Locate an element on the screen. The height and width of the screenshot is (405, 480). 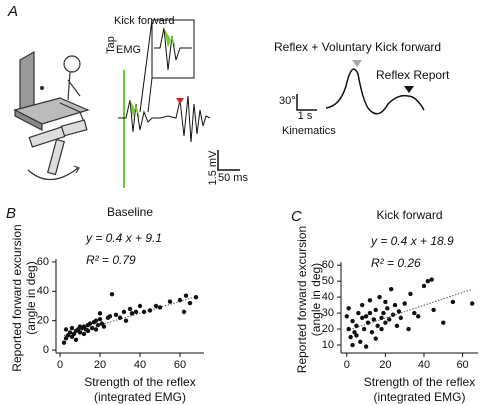
panel-label: A is located at coordinates (12, 11).